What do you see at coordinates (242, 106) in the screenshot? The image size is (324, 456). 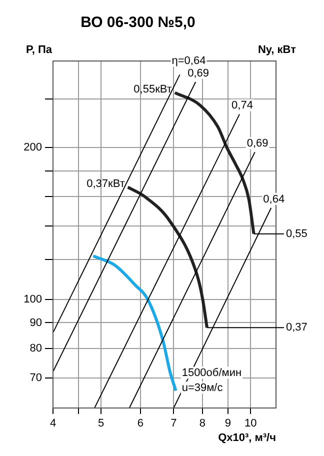 I see `series-label: 0,74` at bounding box center [242, 106].